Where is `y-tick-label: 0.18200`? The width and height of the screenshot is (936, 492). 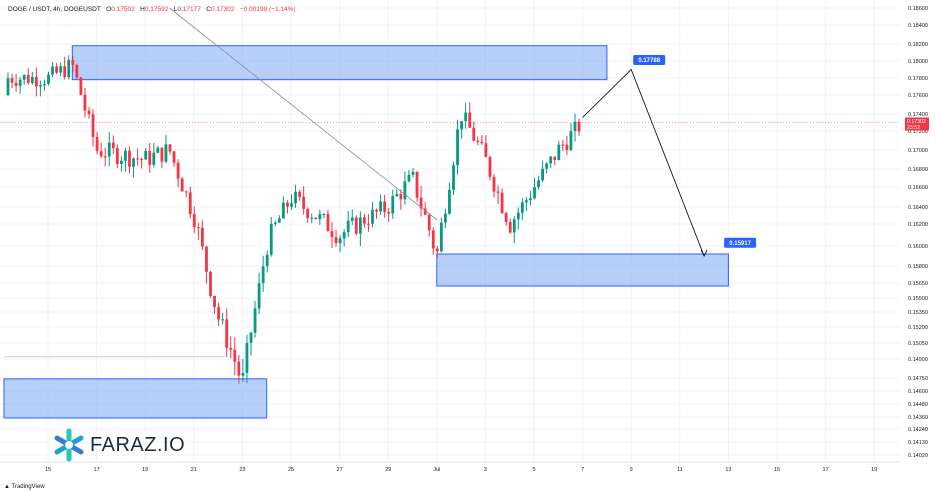 y-tick-label: 0.18200 is located at coordinates (918, 45).